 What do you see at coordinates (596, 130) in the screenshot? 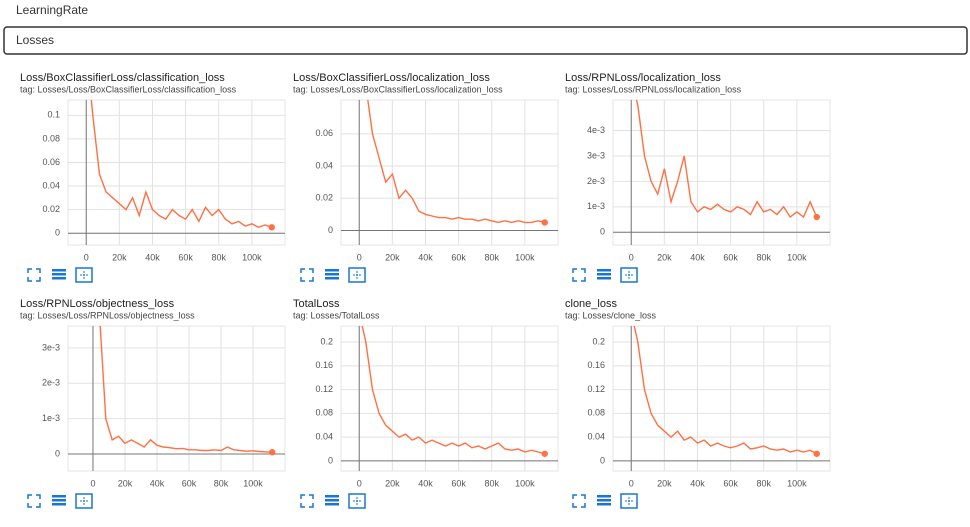
I see `y-tick-label: 4e-3` at bounding box center [596, 130].